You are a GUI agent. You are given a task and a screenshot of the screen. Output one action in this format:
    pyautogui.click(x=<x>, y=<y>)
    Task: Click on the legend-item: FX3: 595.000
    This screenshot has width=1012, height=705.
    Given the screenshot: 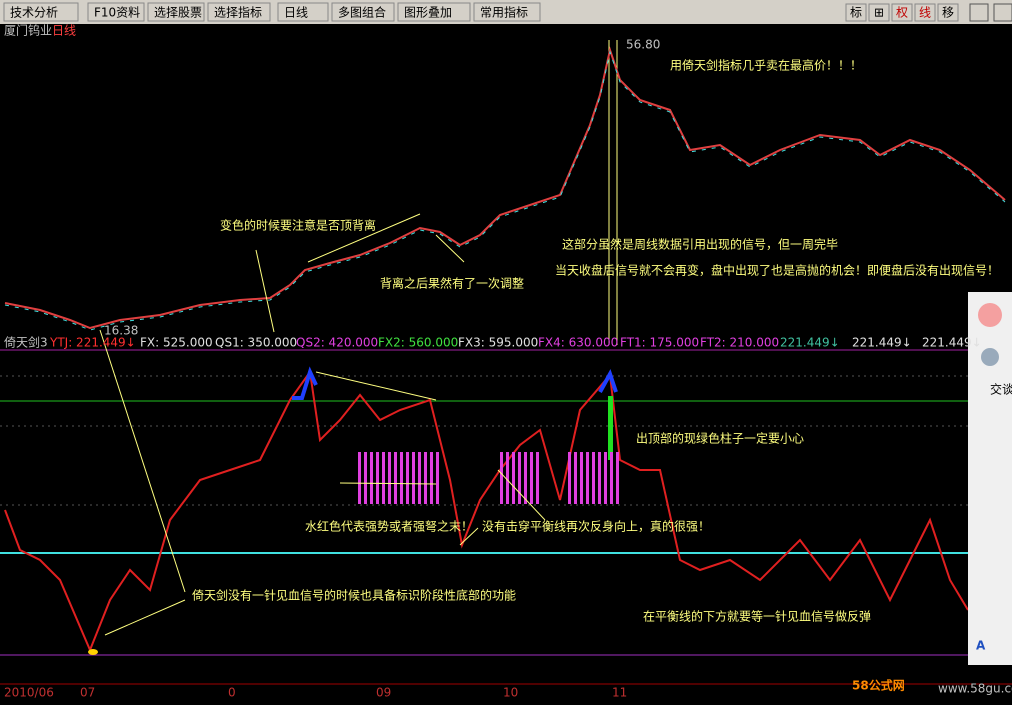 What is the action you would take?
    pyautogui.click(x=498, y=343)
    